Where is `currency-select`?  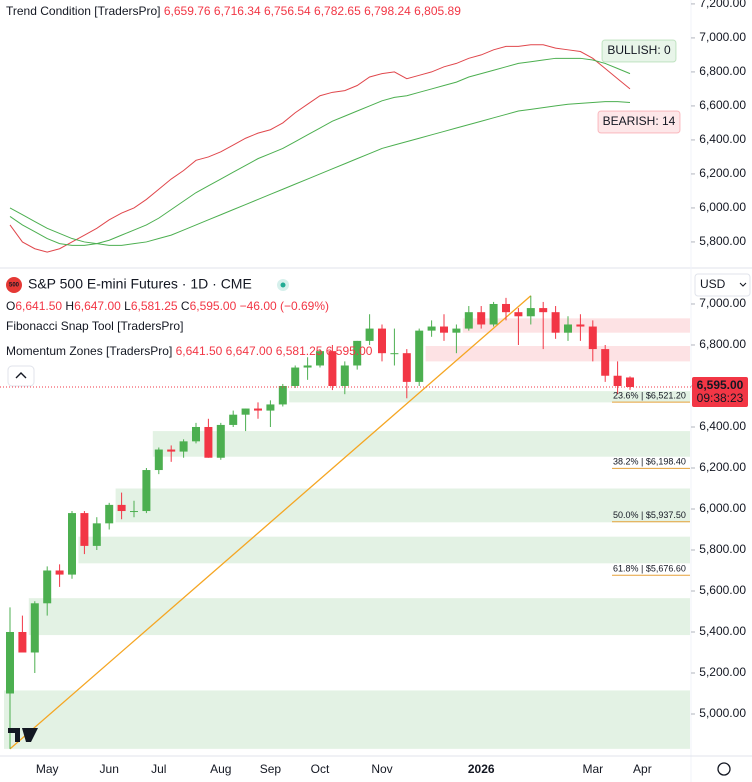 currency-select is located at coordinates (722, 285).